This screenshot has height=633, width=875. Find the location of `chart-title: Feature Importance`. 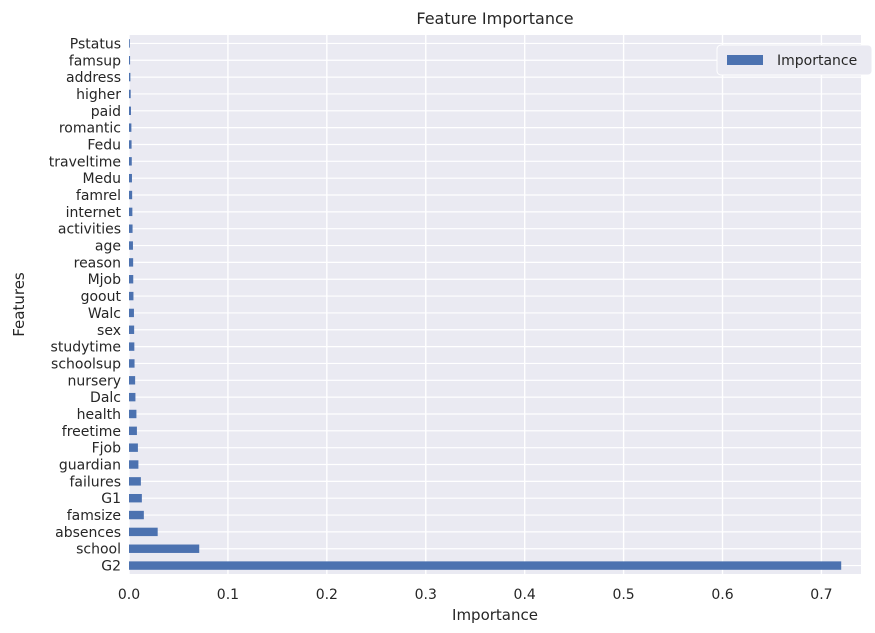

chart-title: Feature Importance is located at coordinates (494, 18).